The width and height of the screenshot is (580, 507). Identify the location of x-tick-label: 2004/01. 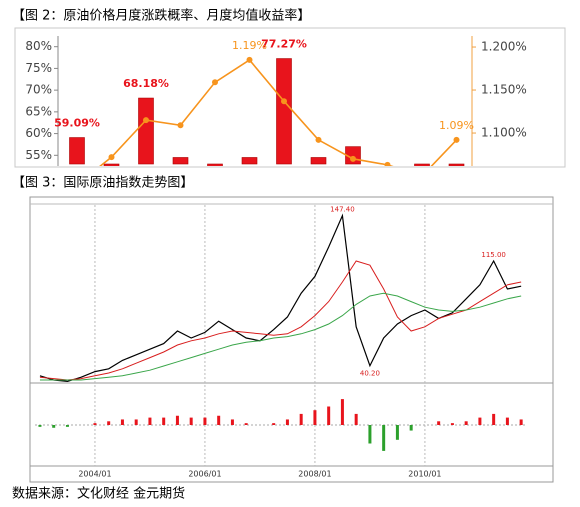
(94, 474).